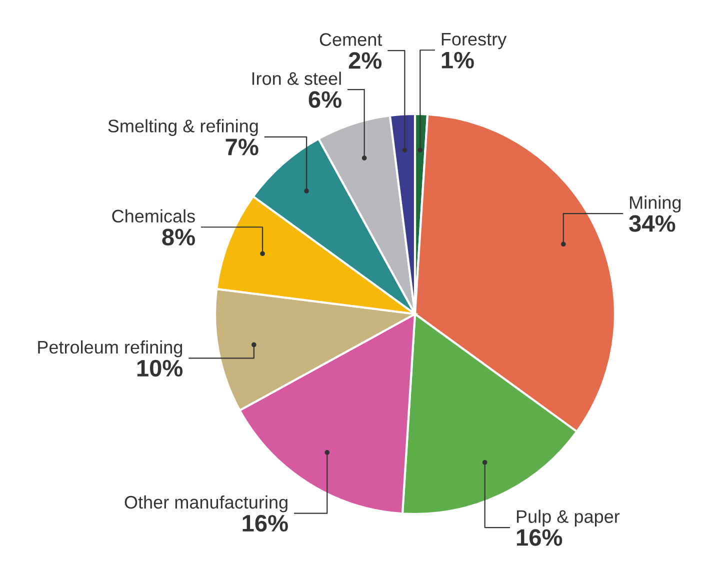  I want to click on slice-label: Smelting & refining, so click(183, 127).